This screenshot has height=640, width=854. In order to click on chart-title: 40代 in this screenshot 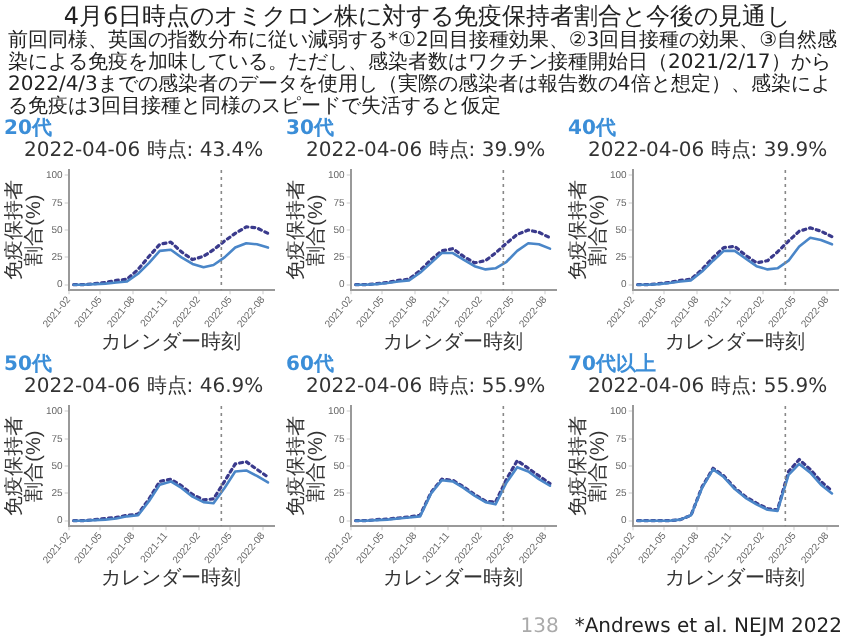, I will do `click(593, 129)`.